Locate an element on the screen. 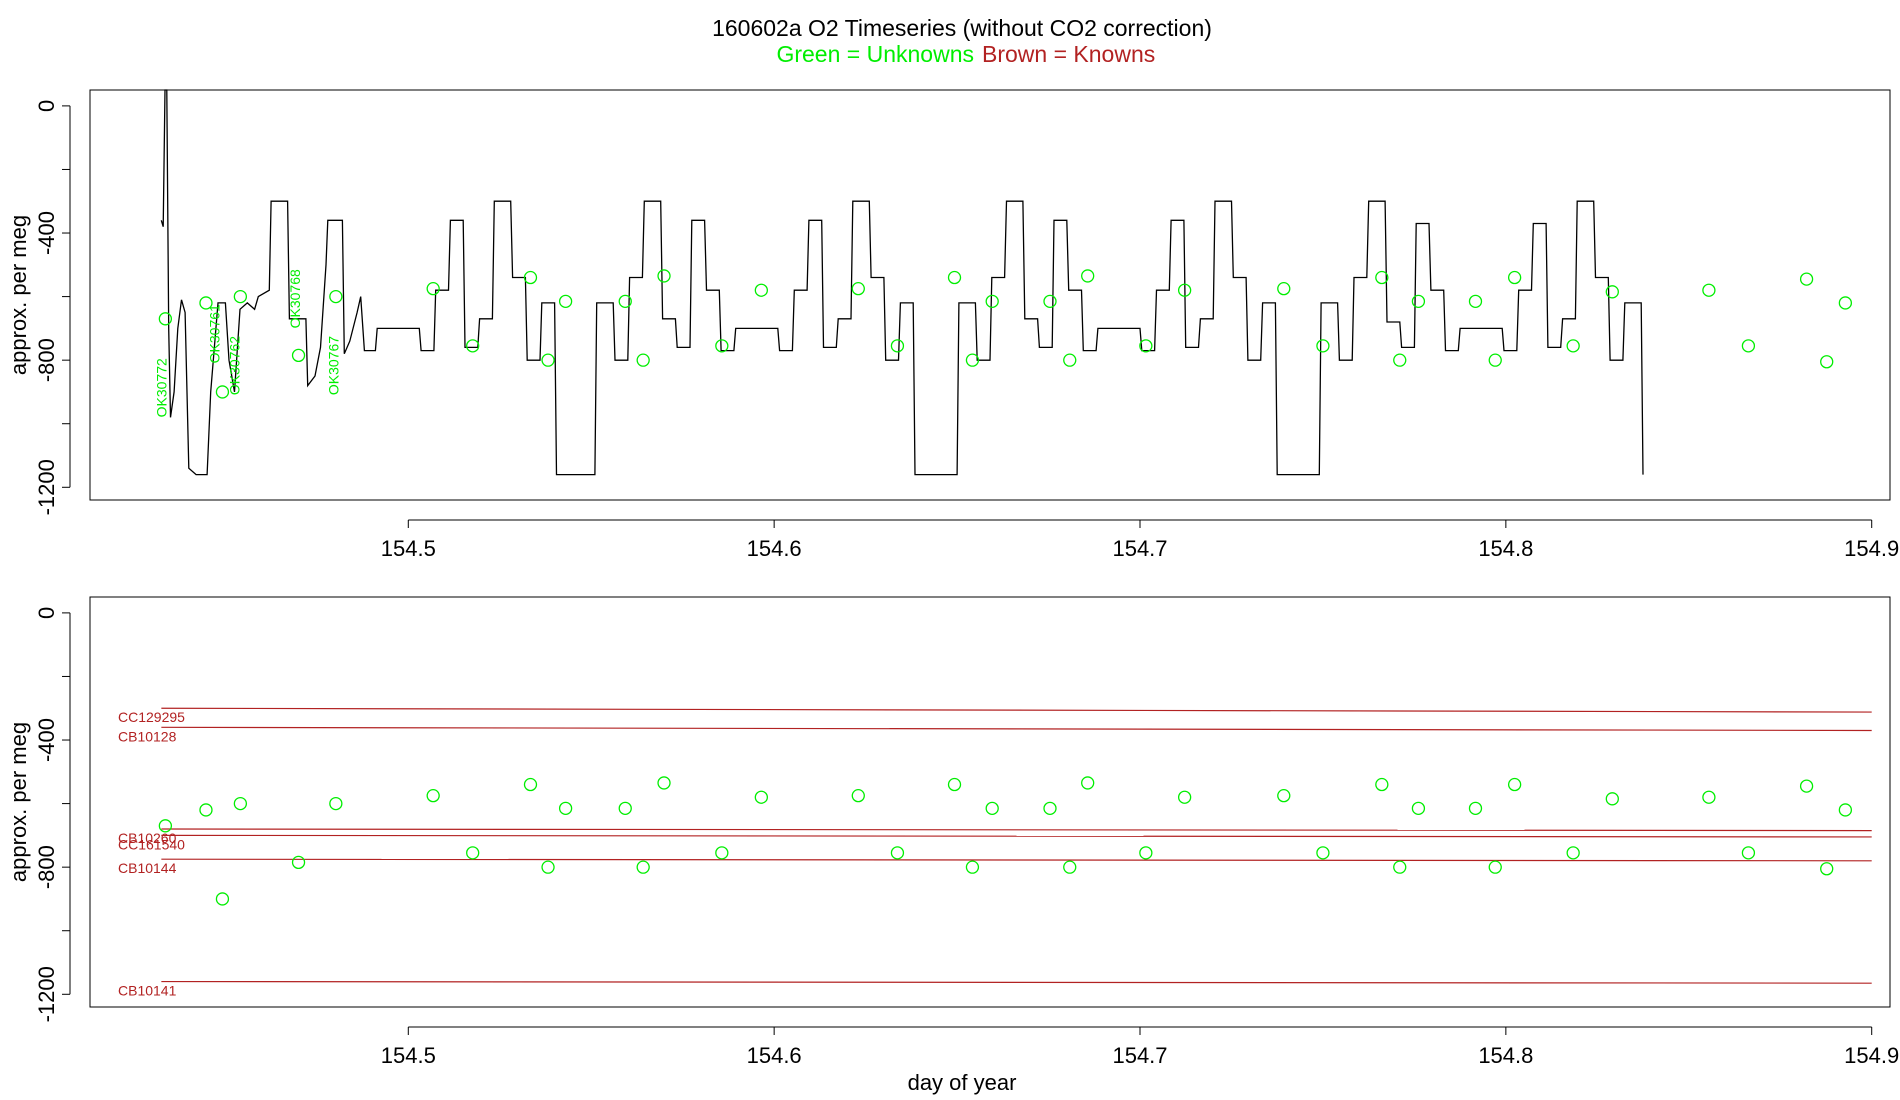 The width and height of the screenshot is (1900, 1100). top-x-axis: 154.5 154.6 154.7 154.8 154.9 is located at coordinates (1140, 540).